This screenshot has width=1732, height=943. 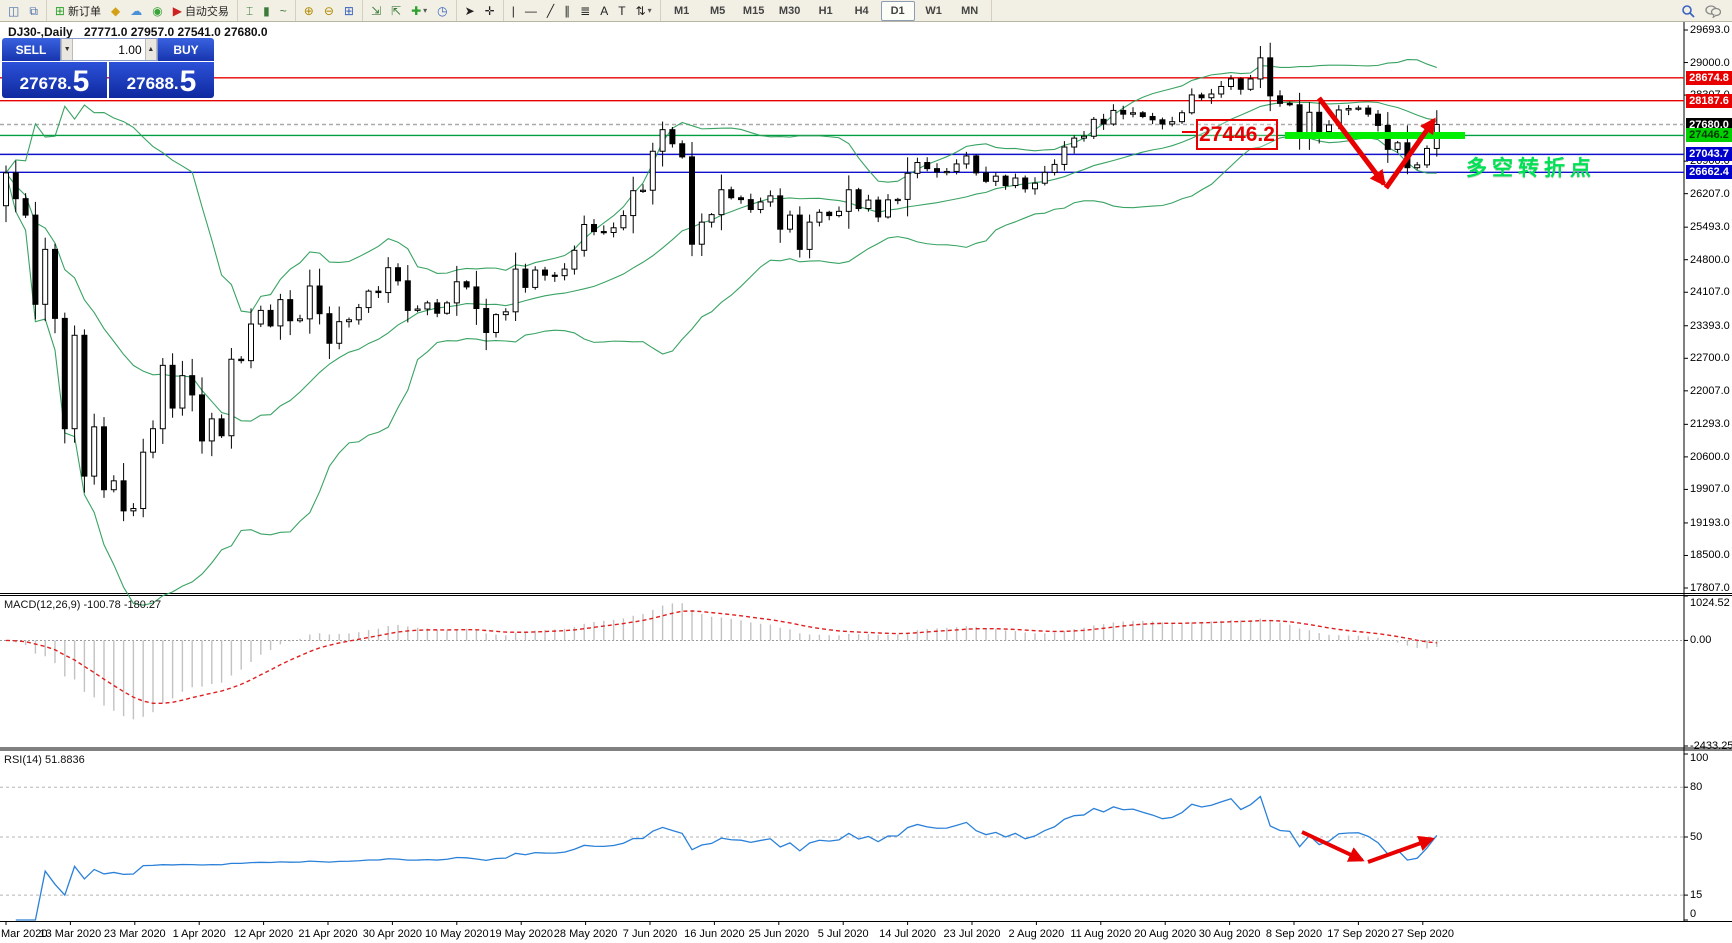 What do you see at coordinates (1688, 11) in the screenshot?
I see `search-icon` at bounding box center [1688, 11].